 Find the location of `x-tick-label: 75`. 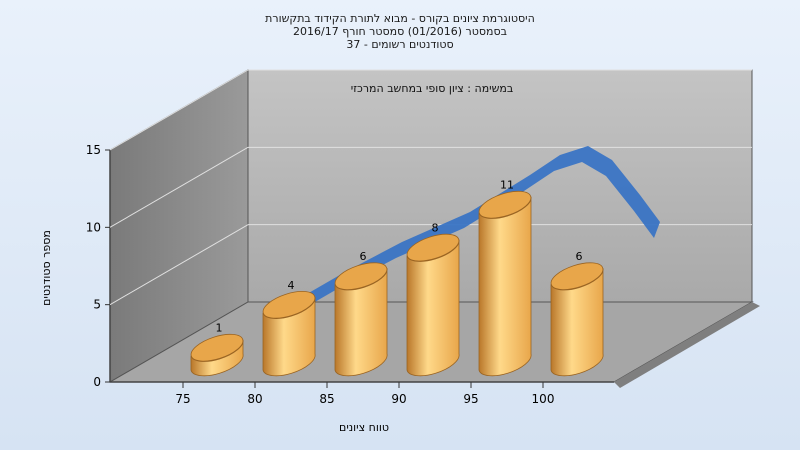

x-tick-label: 75 is located at coordinates (182, 399).